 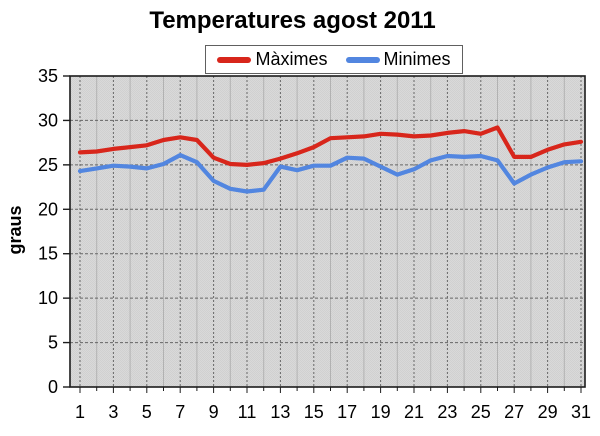 I want to click on x-tick-label: 27, so click(x=514, y=412).